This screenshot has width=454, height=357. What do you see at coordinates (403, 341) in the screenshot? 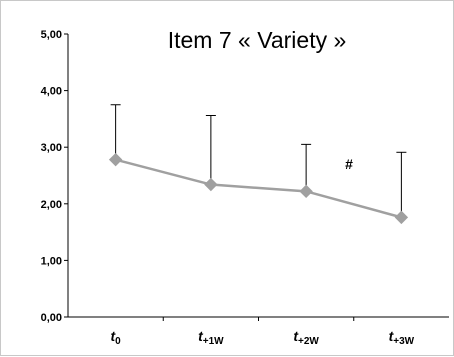
I see `x-tick-label-subscript: +3W` at bounding box center [403, 341].